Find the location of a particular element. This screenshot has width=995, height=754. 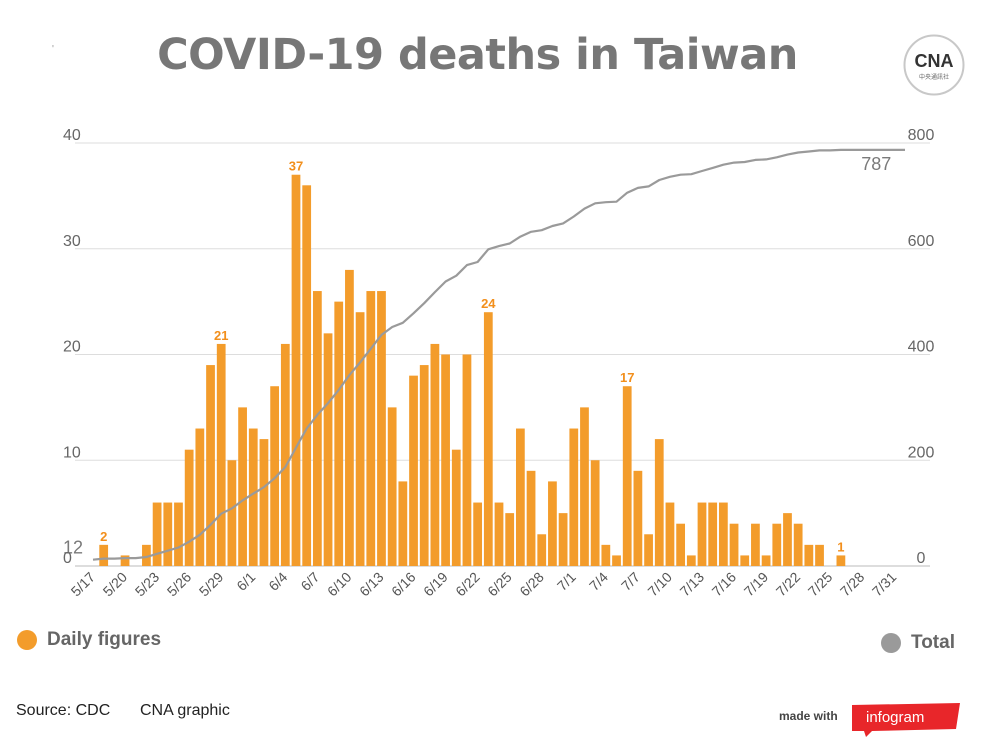

y-left-tick-label: 30 is located at coordinates (72, 241).